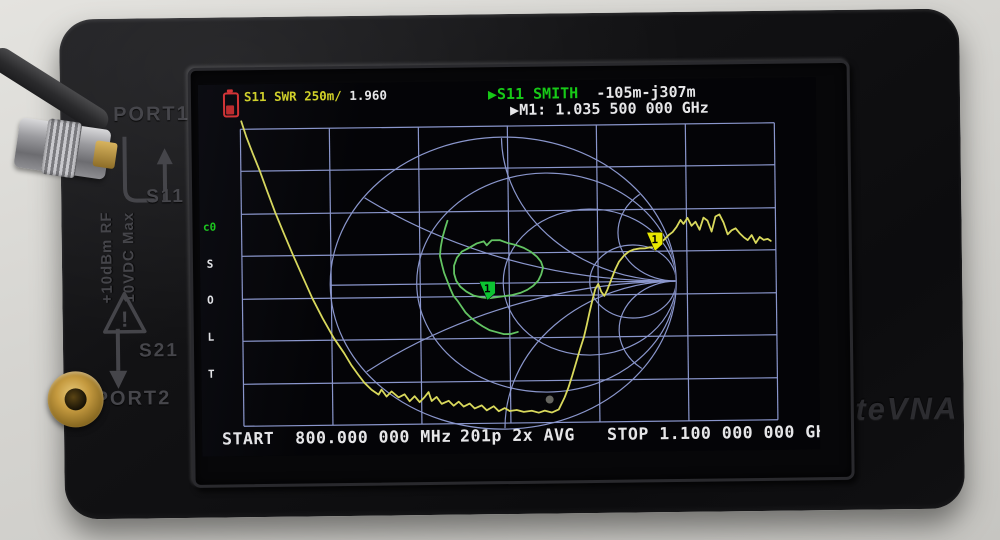 This screenshot has height=540, width=1000. I want to click on cal-status-column: c0 S O L T, so click(210, 301).